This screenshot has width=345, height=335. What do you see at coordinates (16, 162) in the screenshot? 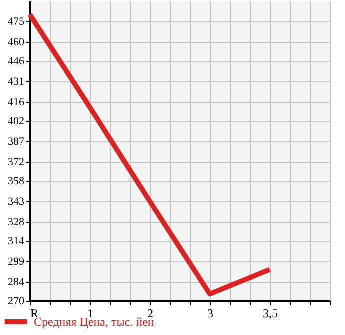
I see `y-tick-label: 372` at bounding box center [16, 162].